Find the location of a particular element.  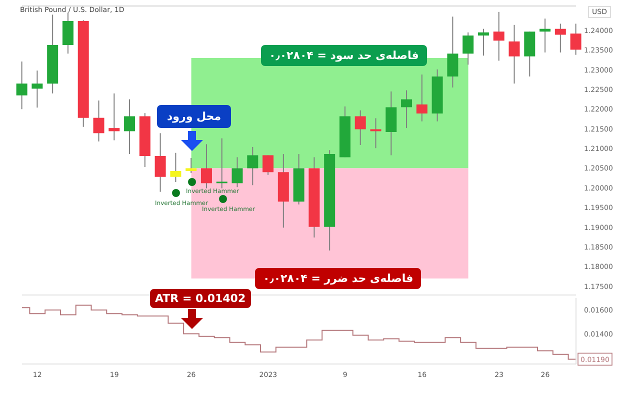

annotation: ATR = 0.01402 is located at coordinates (200, 298).